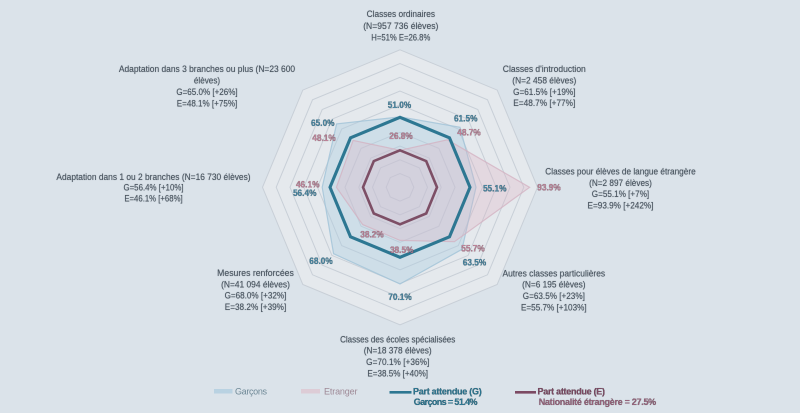  Describe the element at coordinates (207, 81) in the screenshot. I see `svg-text: élèves)` at that location.